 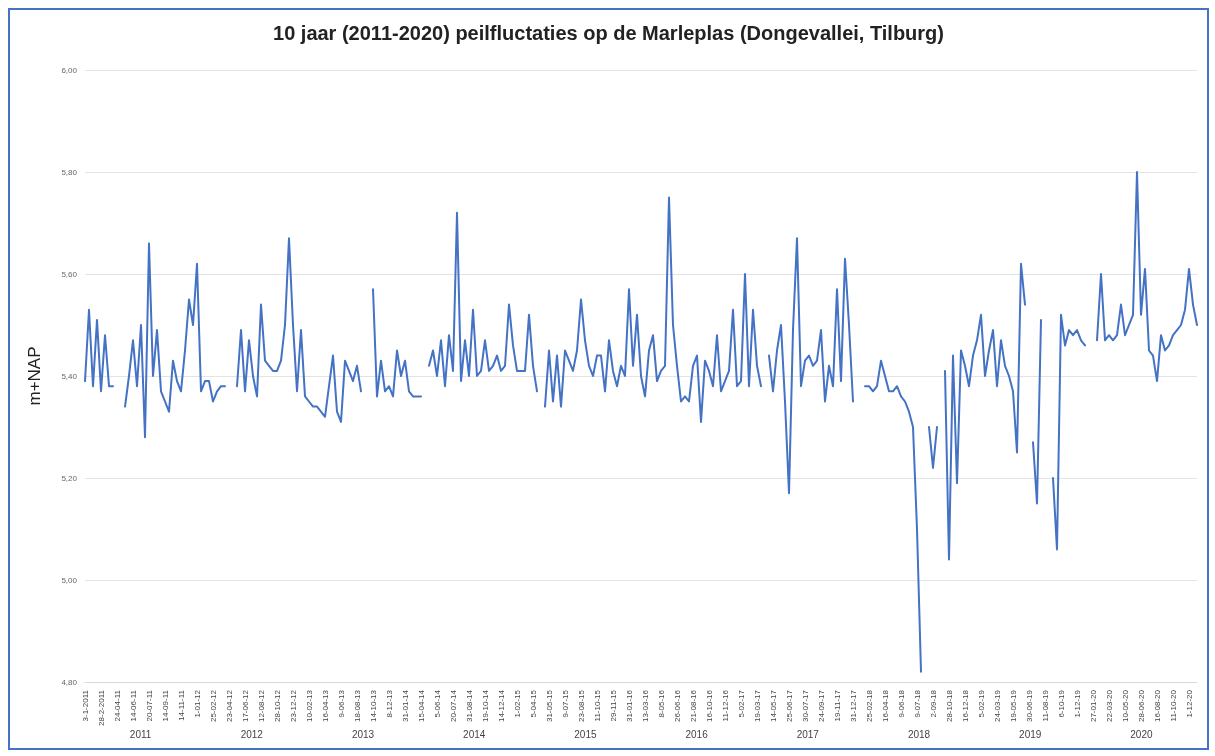 What do you see at coordinates (757, 706) in the screenshot?
I see `x-tick-label: 19-03-17` at bounding box center [757, 706].